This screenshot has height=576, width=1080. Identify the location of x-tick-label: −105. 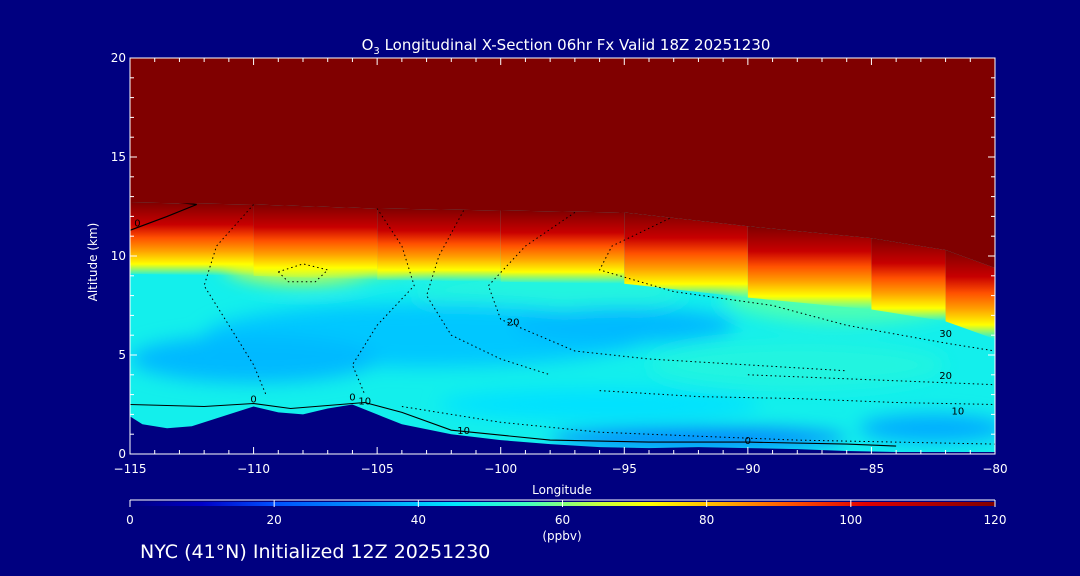
(377, 469).